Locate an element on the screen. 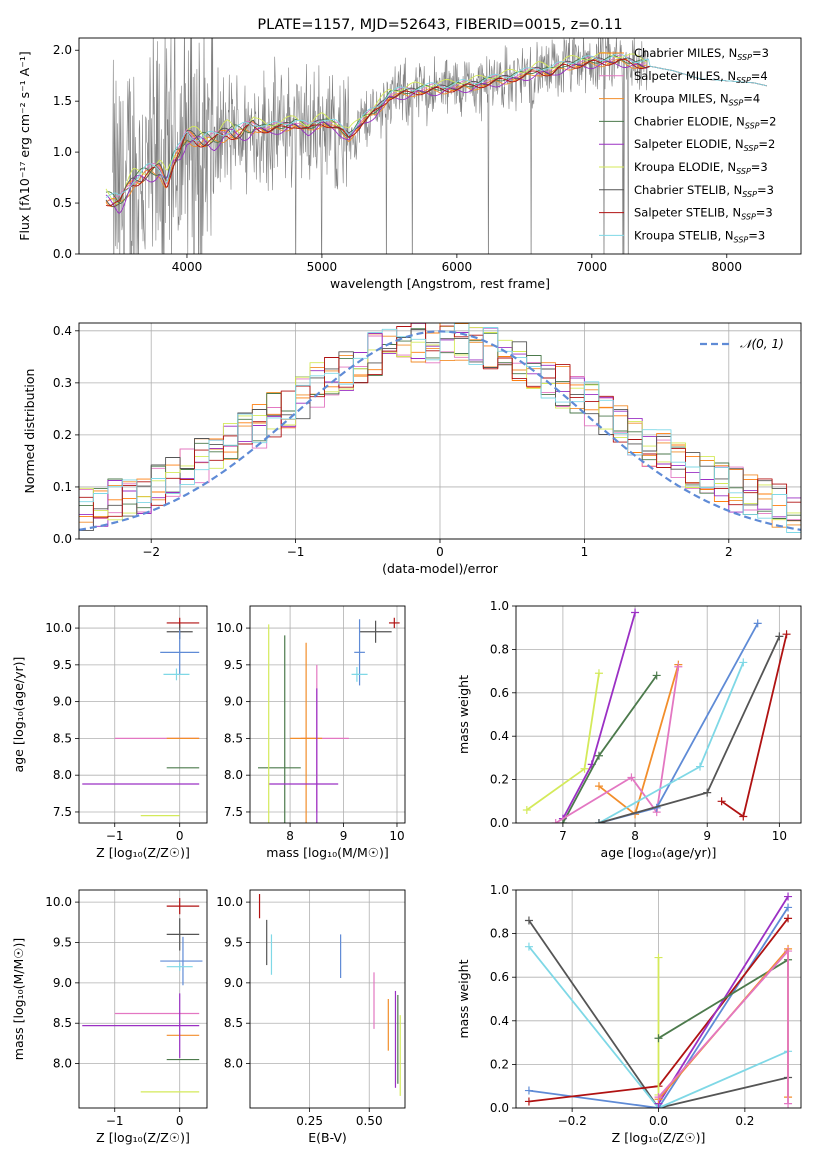 The width and height of the screenshot is (819, 1170). x-axis-label: age [log₁₀(age/yr)] is located at coordinates (659, 852).